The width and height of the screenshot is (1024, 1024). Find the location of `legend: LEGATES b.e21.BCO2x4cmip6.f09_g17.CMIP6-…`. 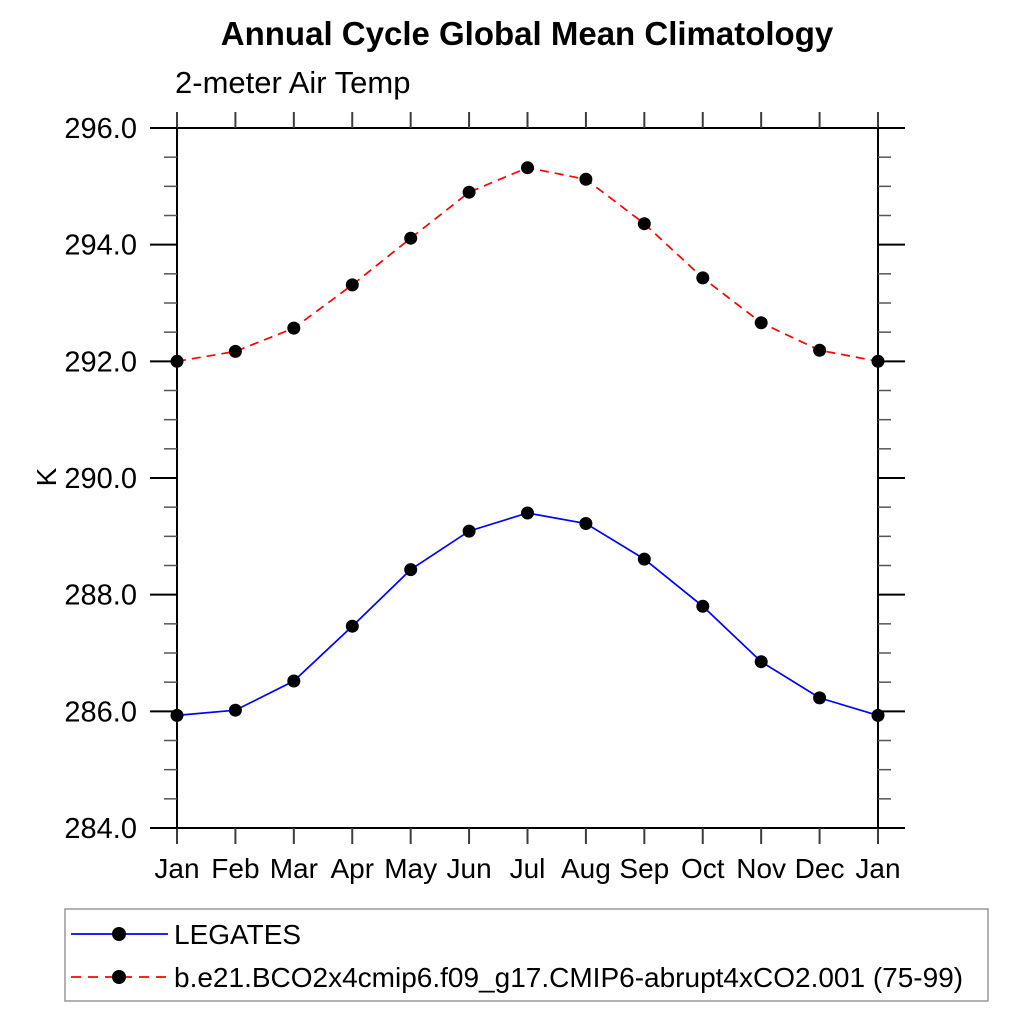

legend: LEGATES b.e21.BCO2x4cmip6.f09_g17.CMIP6-… is located at coordinates (526, 955).